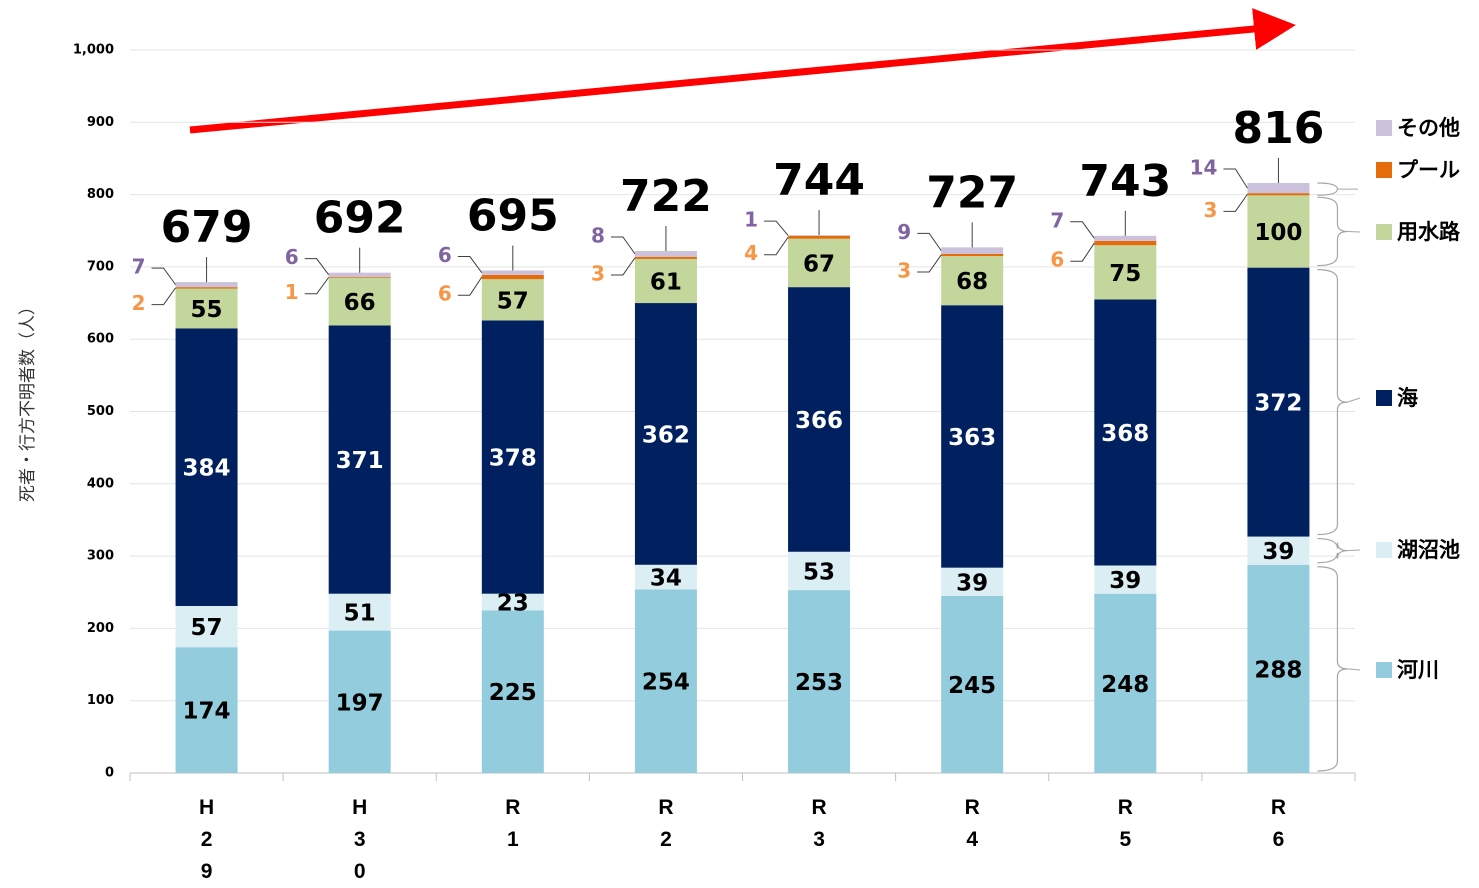  Describe the element at coordinates (1204, 168) in the screenshot. I see `data-label: 14` at that location.